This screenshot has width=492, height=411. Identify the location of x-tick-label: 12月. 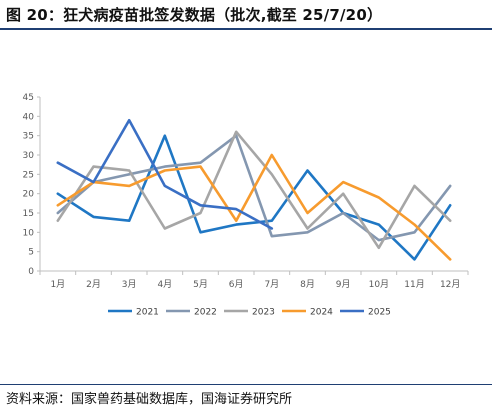
(450, 284).